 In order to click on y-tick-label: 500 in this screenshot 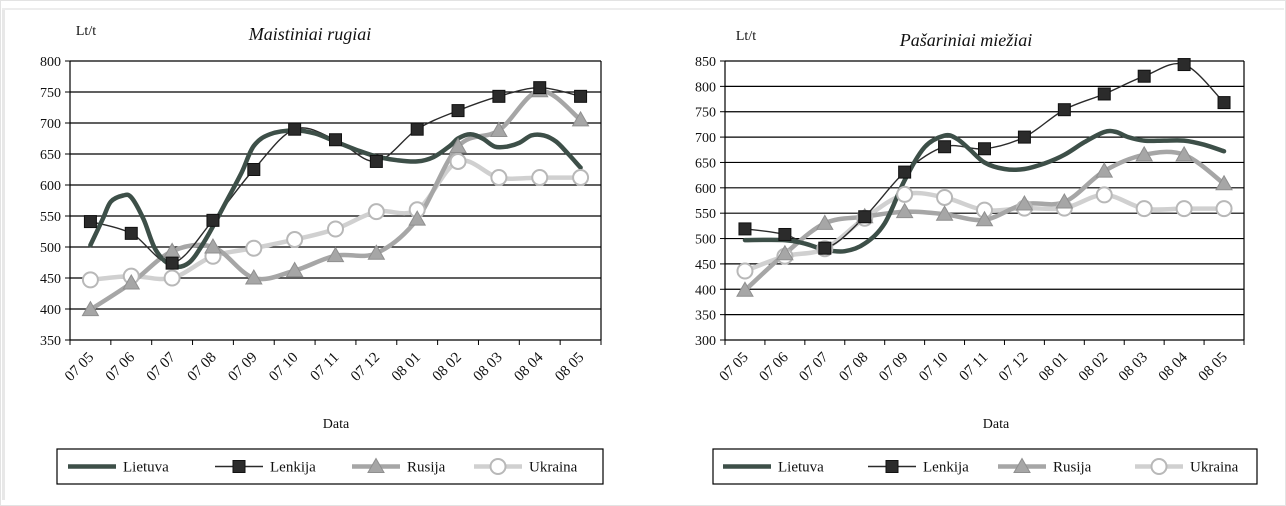, I will do `click(50, 248)`.